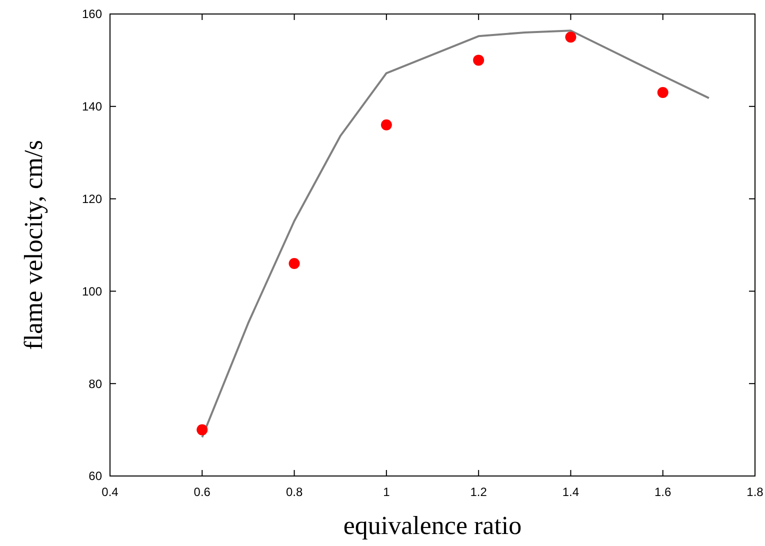  I want to click on x-axis-title: equivalence ratio, so click(432, 525).